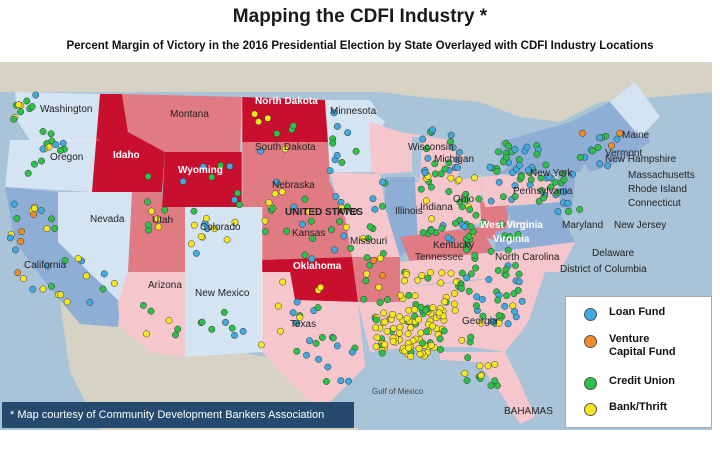 The width and height of the screenshot is (720, 450). Describe the element at coordinates (635, 109) in the screenshot. I see `state-maine` at that location.